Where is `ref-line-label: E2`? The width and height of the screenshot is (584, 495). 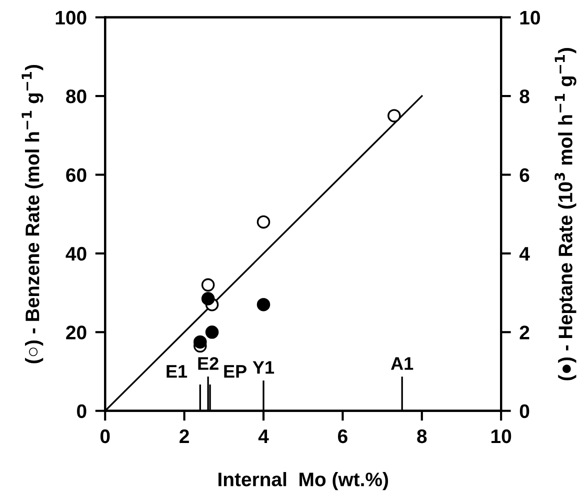
ref-line-label: E2 is located at coordinates (208, 363).